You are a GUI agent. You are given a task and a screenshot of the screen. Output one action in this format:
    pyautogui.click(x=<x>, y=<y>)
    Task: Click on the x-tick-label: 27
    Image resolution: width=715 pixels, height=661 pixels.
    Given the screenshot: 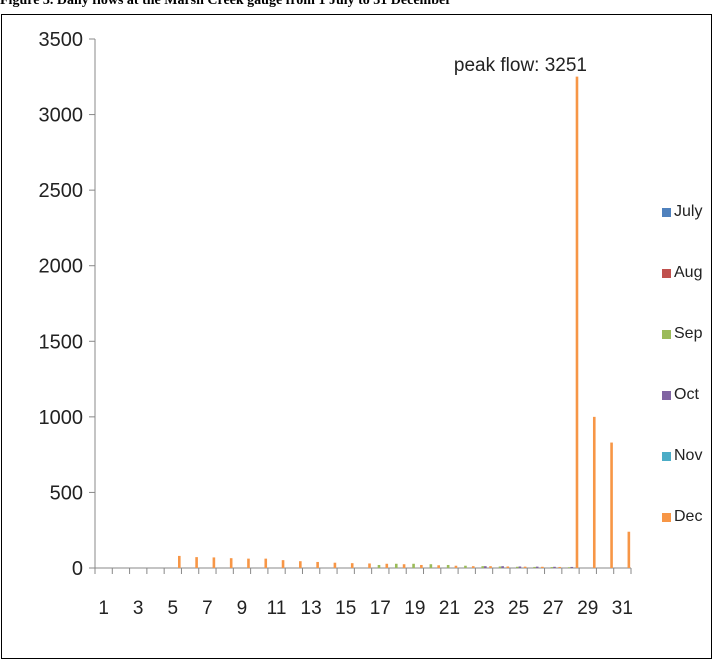 What is the action you would take?
    pyautogui.click(x=553, y=608)
    